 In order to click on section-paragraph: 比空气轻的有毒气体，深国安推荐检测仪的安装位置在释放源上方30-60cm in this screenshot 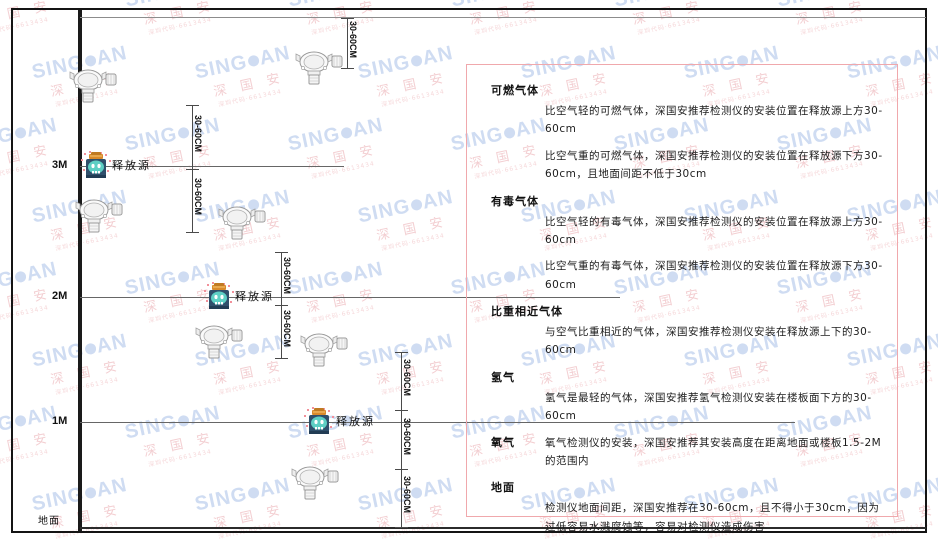, I will do `click(714, 230)`.